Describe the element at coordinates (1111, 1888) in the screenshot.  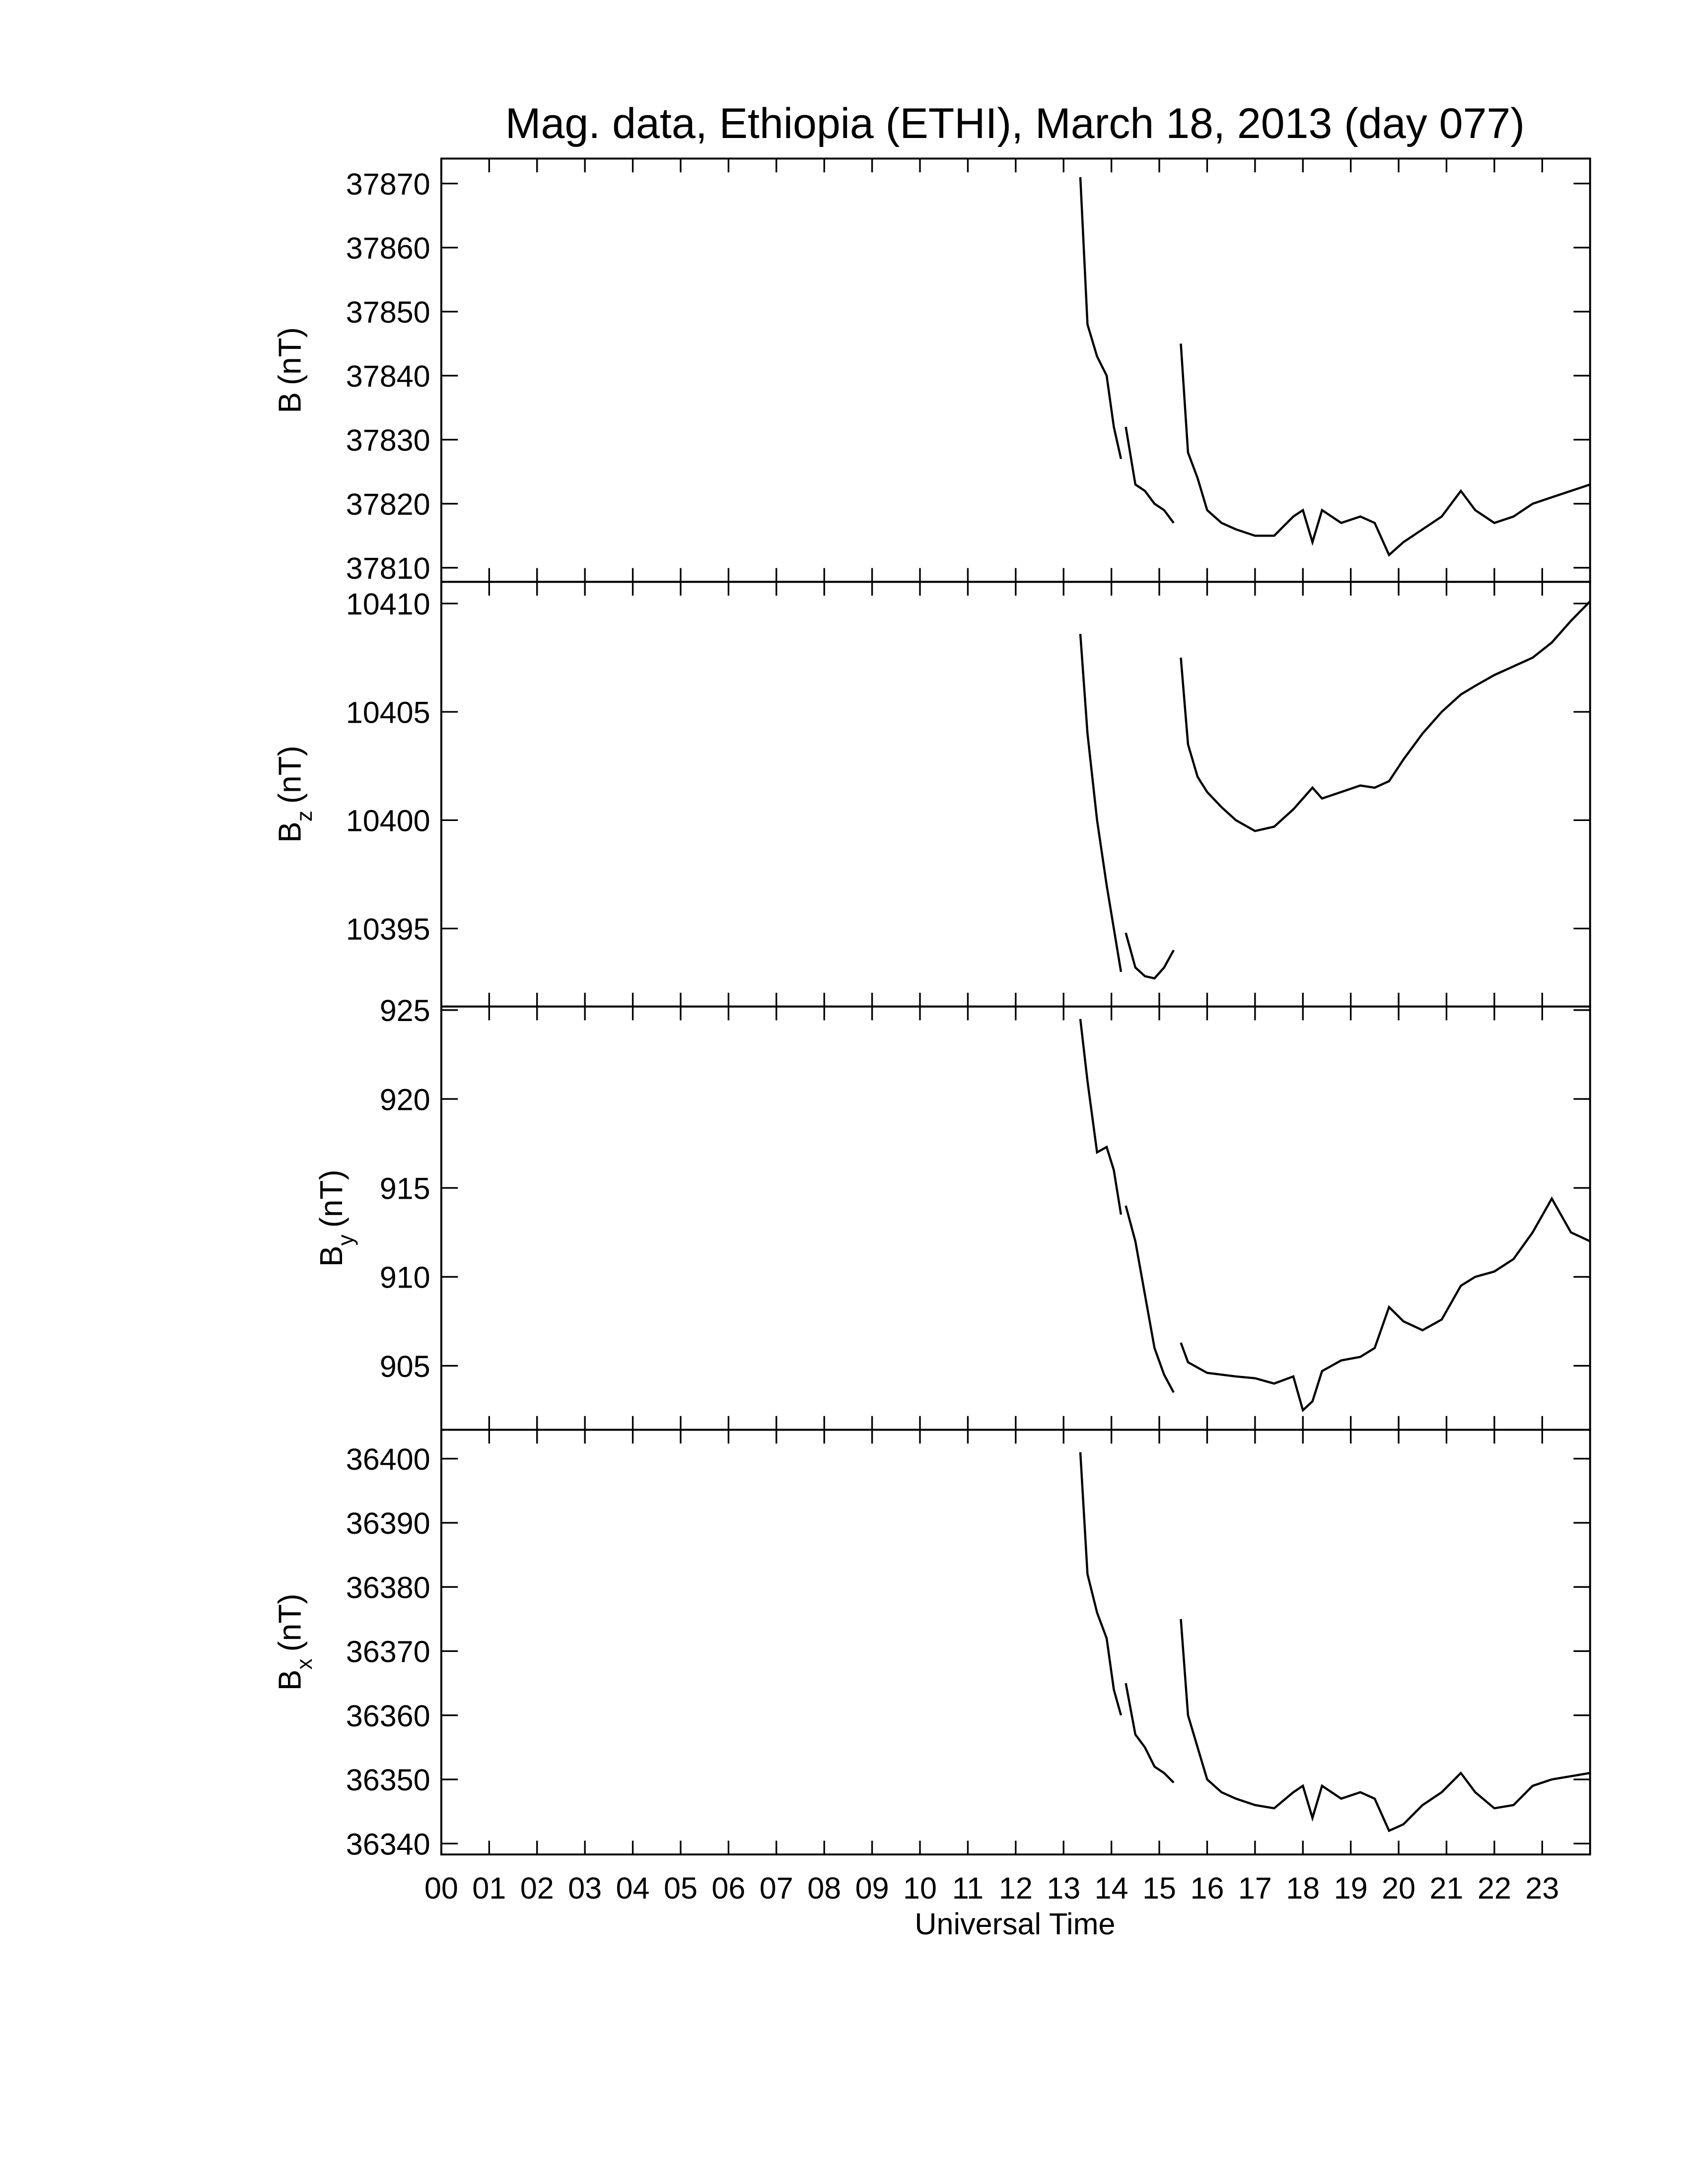
I see `x-tick-label: 14` at that location.